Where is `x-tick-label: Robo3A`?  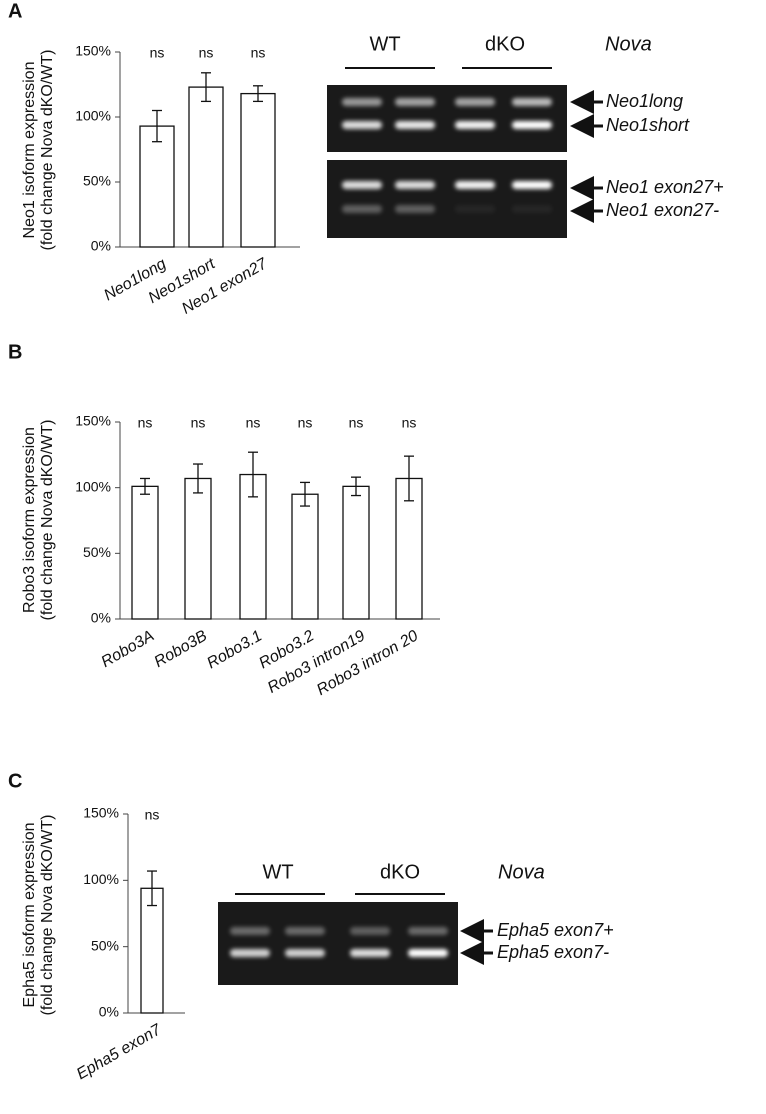
x-tick-label: Robo3A is located at coordinates (128, 649).